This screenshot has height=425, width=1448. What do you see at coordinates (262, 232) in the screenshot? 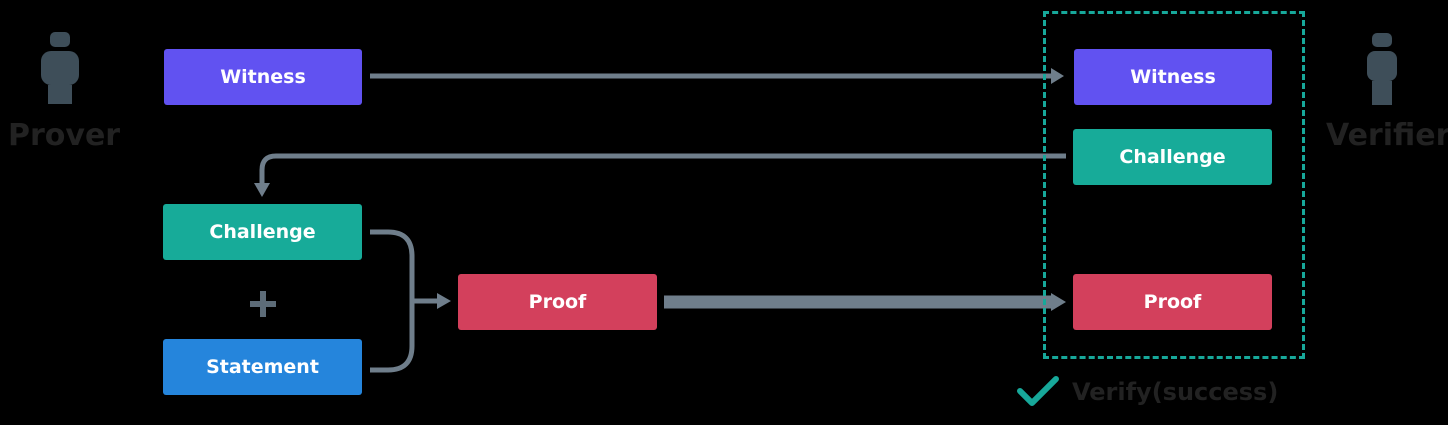
I see `prover-challenge-box: Challenge` at bounding box center [262, 232].